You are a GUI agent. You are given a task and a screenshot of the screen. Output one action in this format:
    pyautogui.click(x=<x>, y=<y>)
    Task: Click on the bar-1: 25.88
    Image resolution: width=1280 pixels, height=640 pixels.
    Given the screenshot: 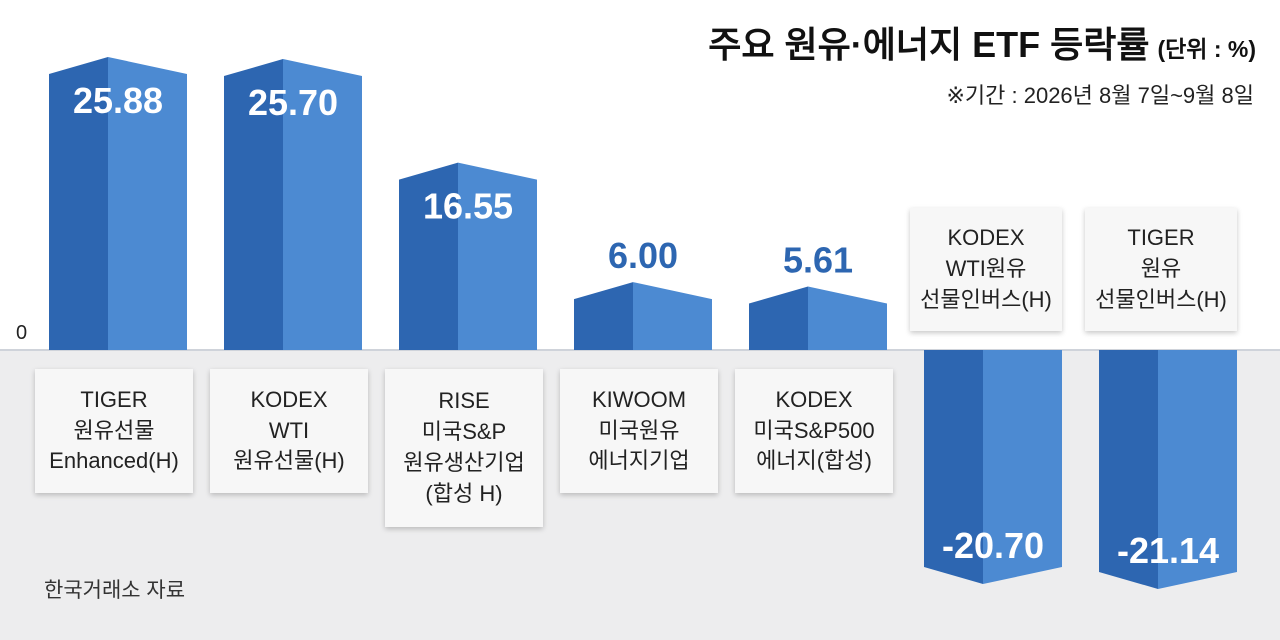 What is the action you would take?
    pyautogui.click(x=118, y=203)
    